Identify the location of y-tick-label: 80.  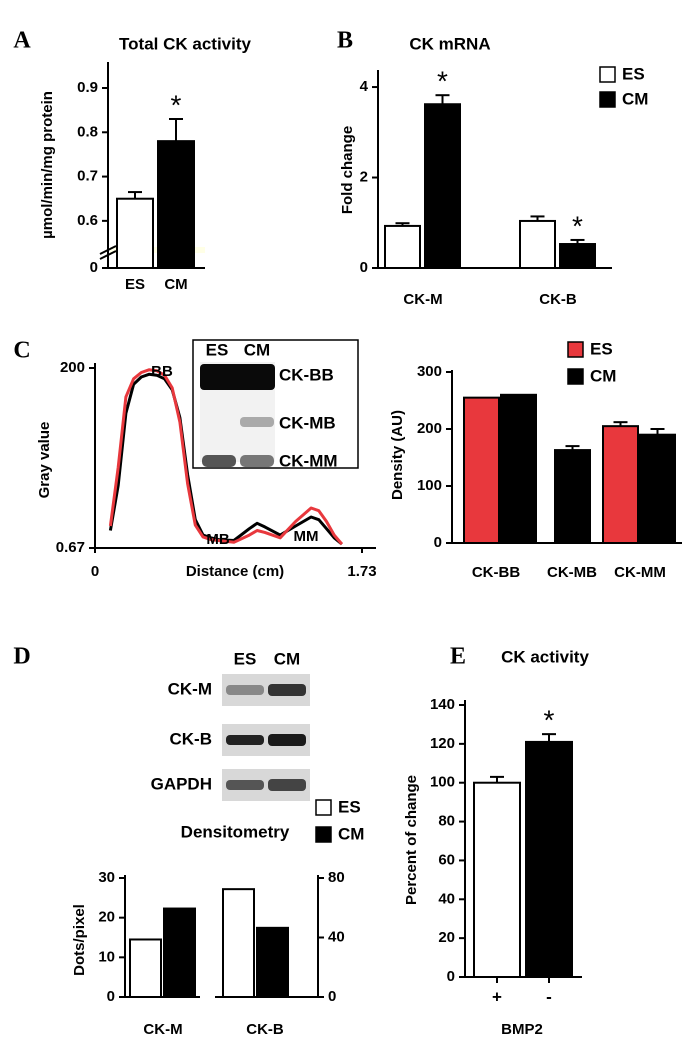
(446, 821).